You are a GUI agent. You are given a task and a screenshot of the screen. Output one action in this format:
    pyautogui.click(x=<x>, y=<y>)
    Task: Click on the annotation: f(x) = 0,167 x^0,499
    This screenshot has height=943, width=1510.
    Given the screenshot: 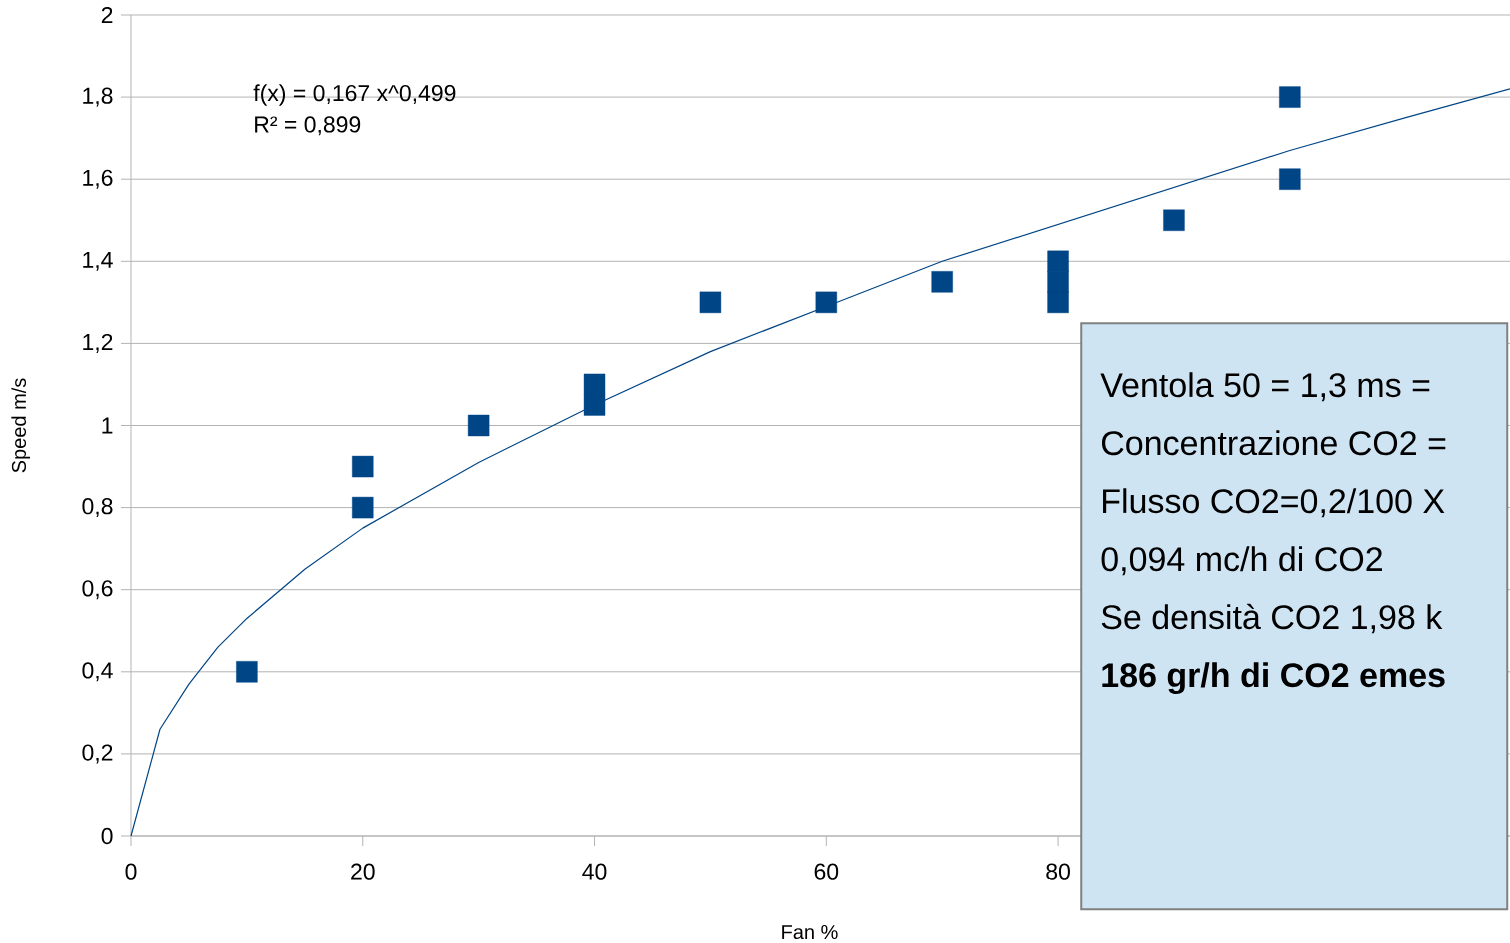 What is the action you would take?
    pyautogui.click(x=354, y=95)
    